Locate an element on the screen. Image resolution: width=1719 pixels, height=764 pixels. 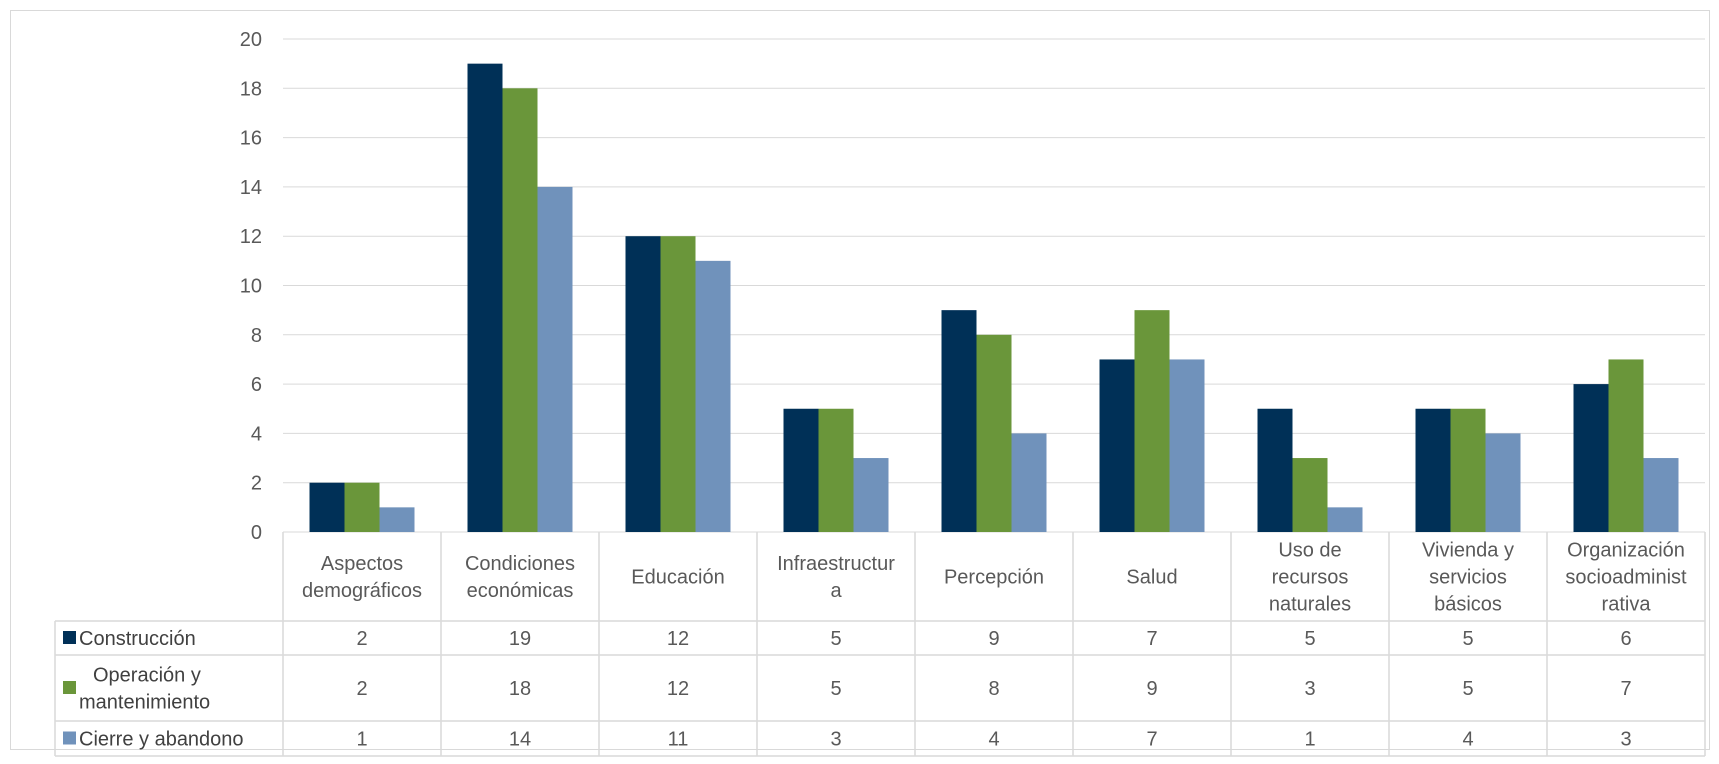
y-tick-label: 14 is located at coordinates (251, 188).